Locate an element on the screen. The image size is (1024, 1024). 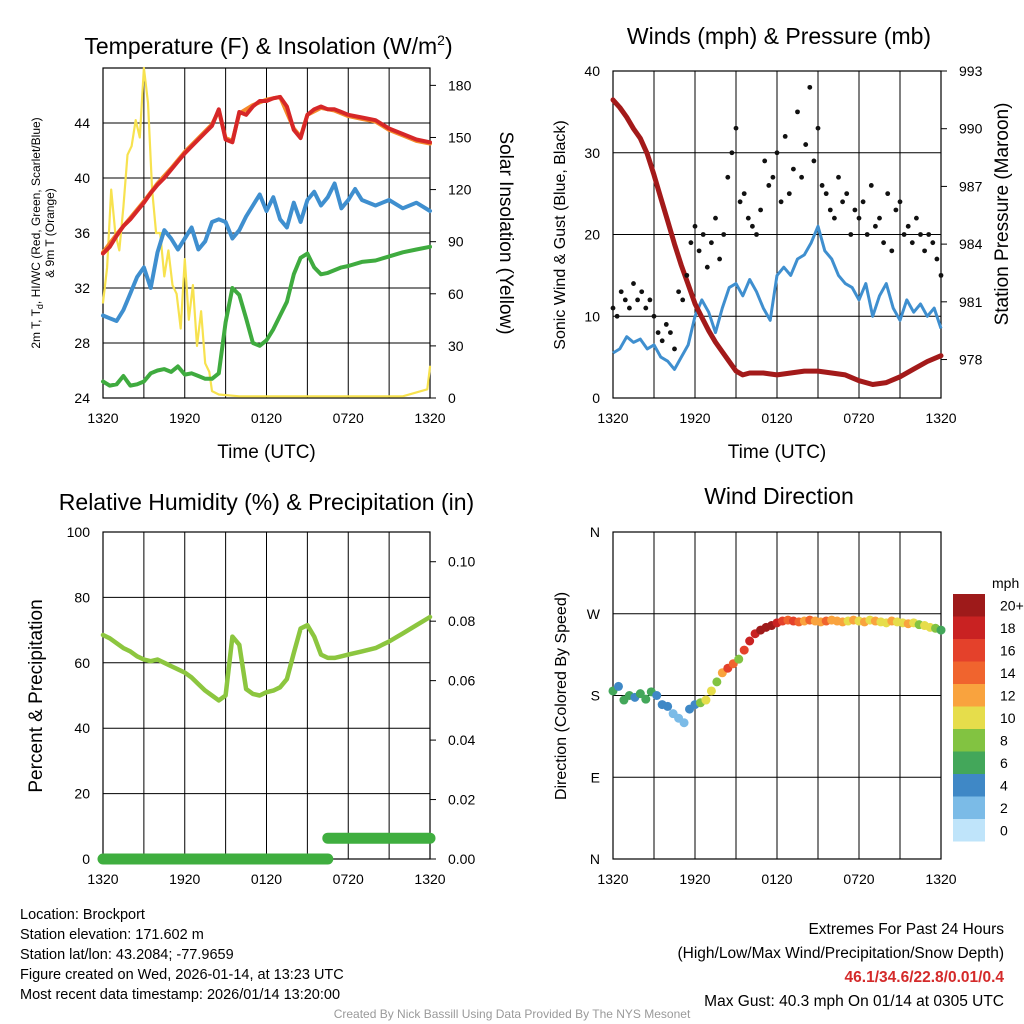
y-right-tick-label: 180 is located at coordinates (460, 85).